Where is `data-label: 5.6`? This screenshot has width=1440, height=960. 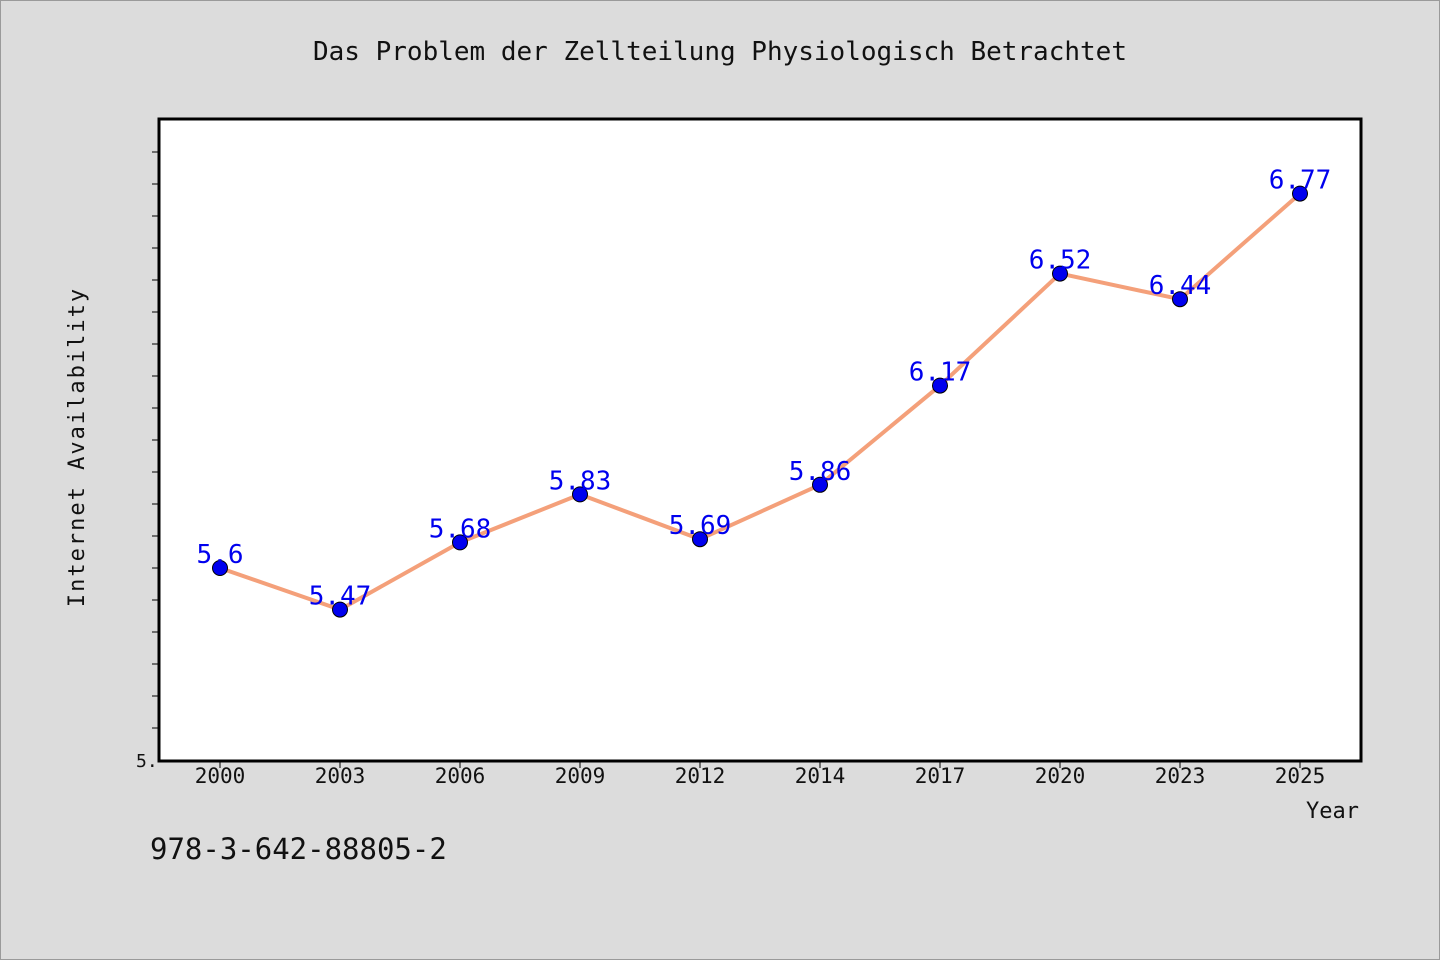 data-label: 5.6 is located at coordinates (220, 555).